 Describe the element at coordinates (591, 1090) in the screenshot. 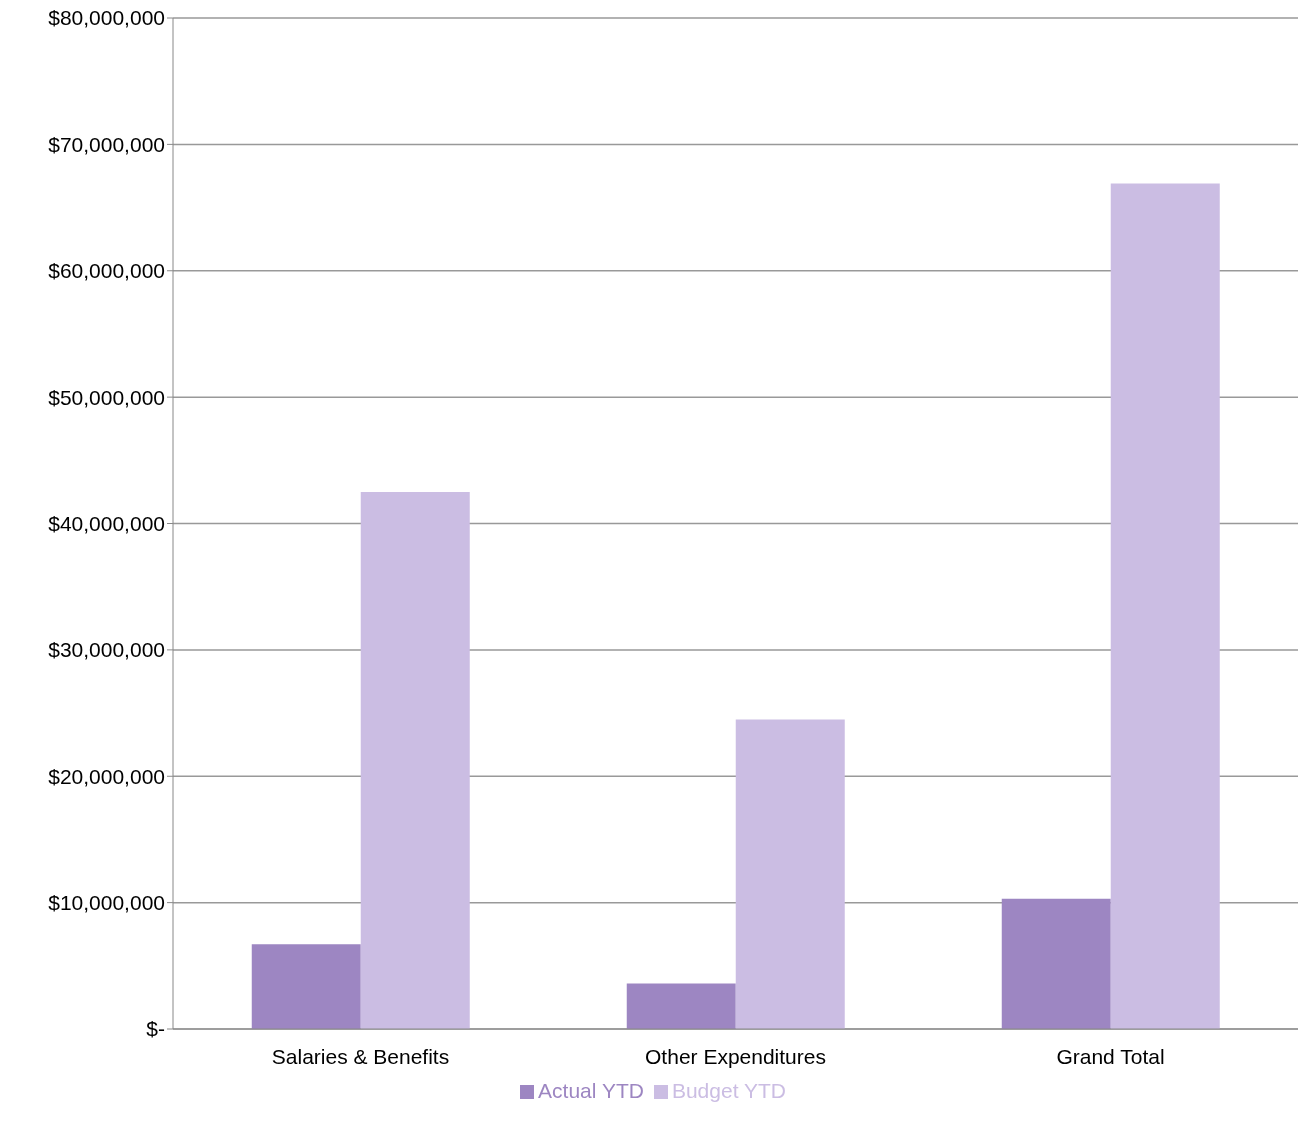

I see `legend-label: Actual YTD` at that location.